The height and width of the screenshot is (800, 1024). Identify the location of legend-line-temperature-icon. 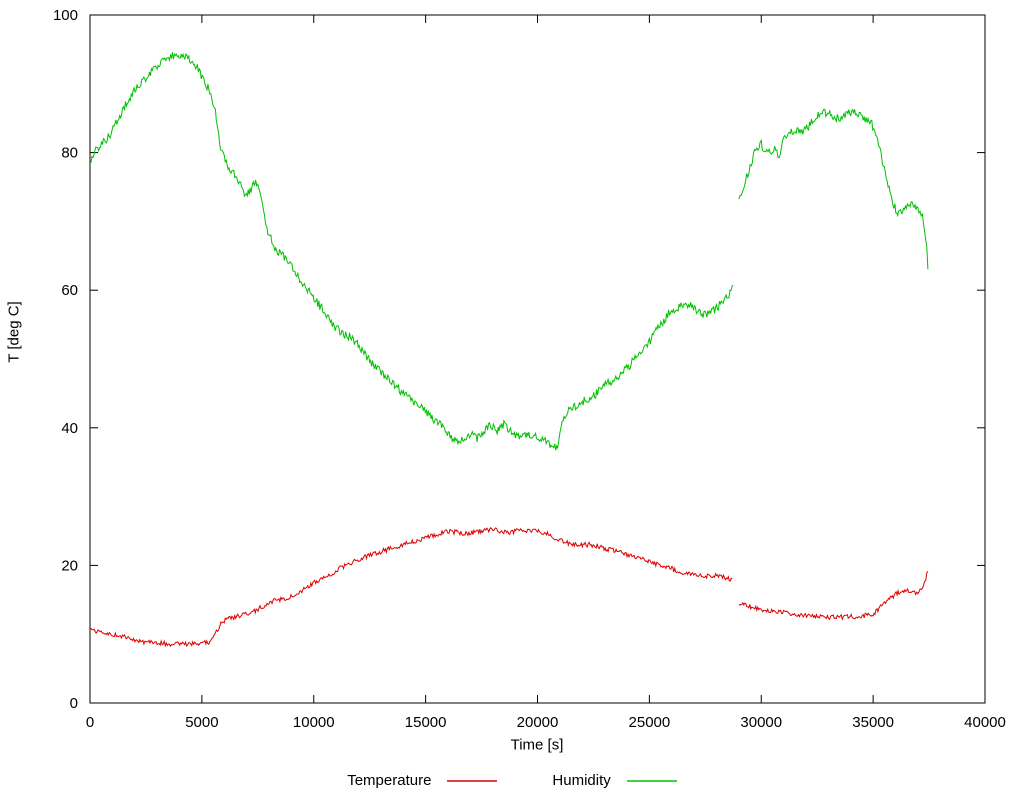
(472, 780).